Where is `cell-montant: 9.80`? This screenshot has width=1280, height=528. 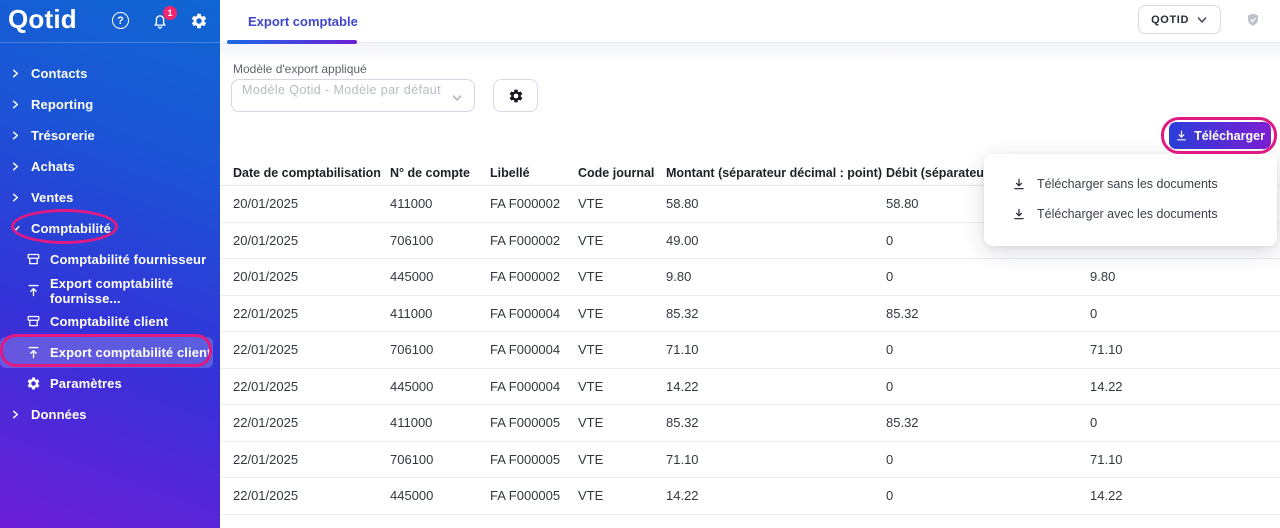 cell-montant: 9.80 is located at coordinates (679, 277).